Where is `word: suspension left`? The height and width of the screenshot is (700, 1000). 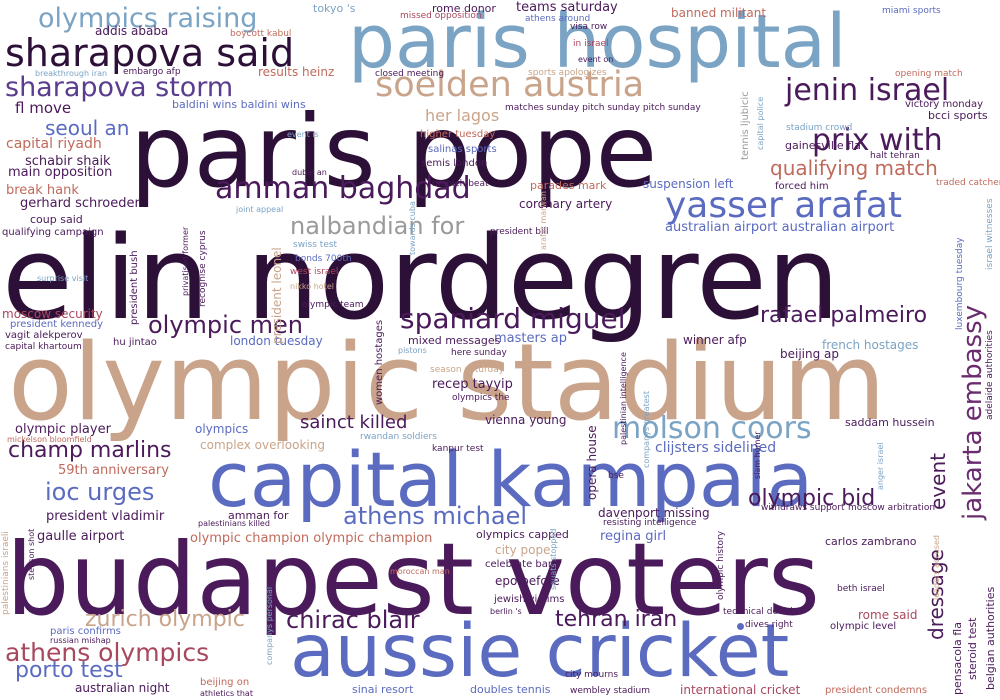
word: suspension left is located at coordinates (688, 184).